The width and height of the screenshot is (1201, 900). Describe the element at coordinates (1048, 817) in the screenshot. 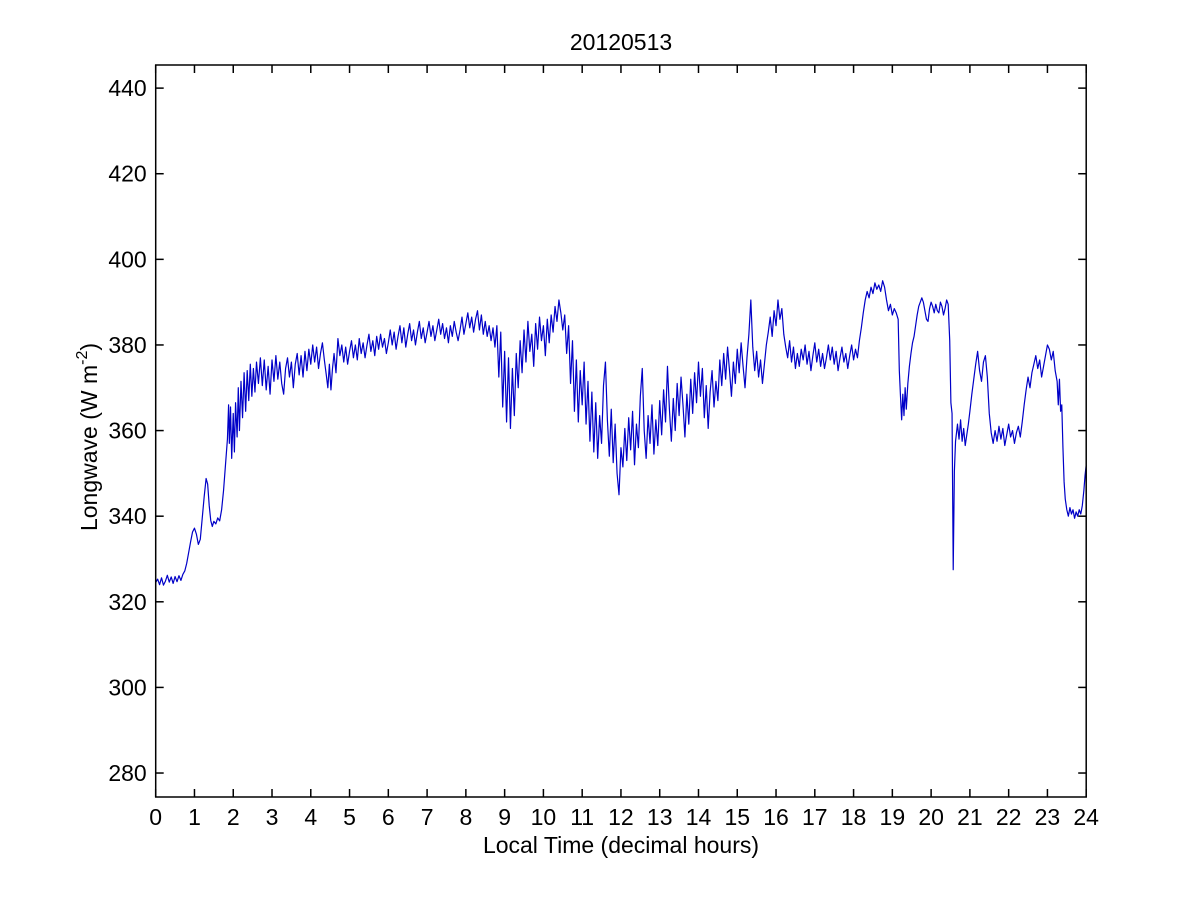

I see `x-tick-label: 23` at that location.